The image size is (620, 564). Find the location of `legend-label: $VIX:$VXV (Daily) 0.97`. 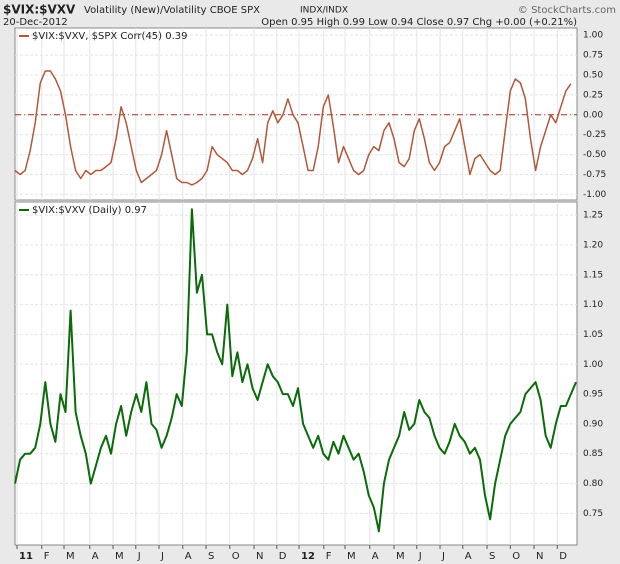

legend-label: $VIX:$VXV (Daily) 0.97 is located at coordinates (89, 210).